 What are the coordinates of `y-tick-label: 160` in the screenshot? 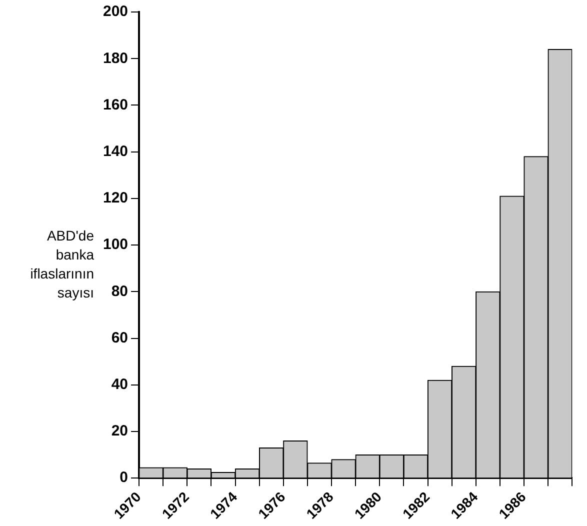 It's located at (115, 105).